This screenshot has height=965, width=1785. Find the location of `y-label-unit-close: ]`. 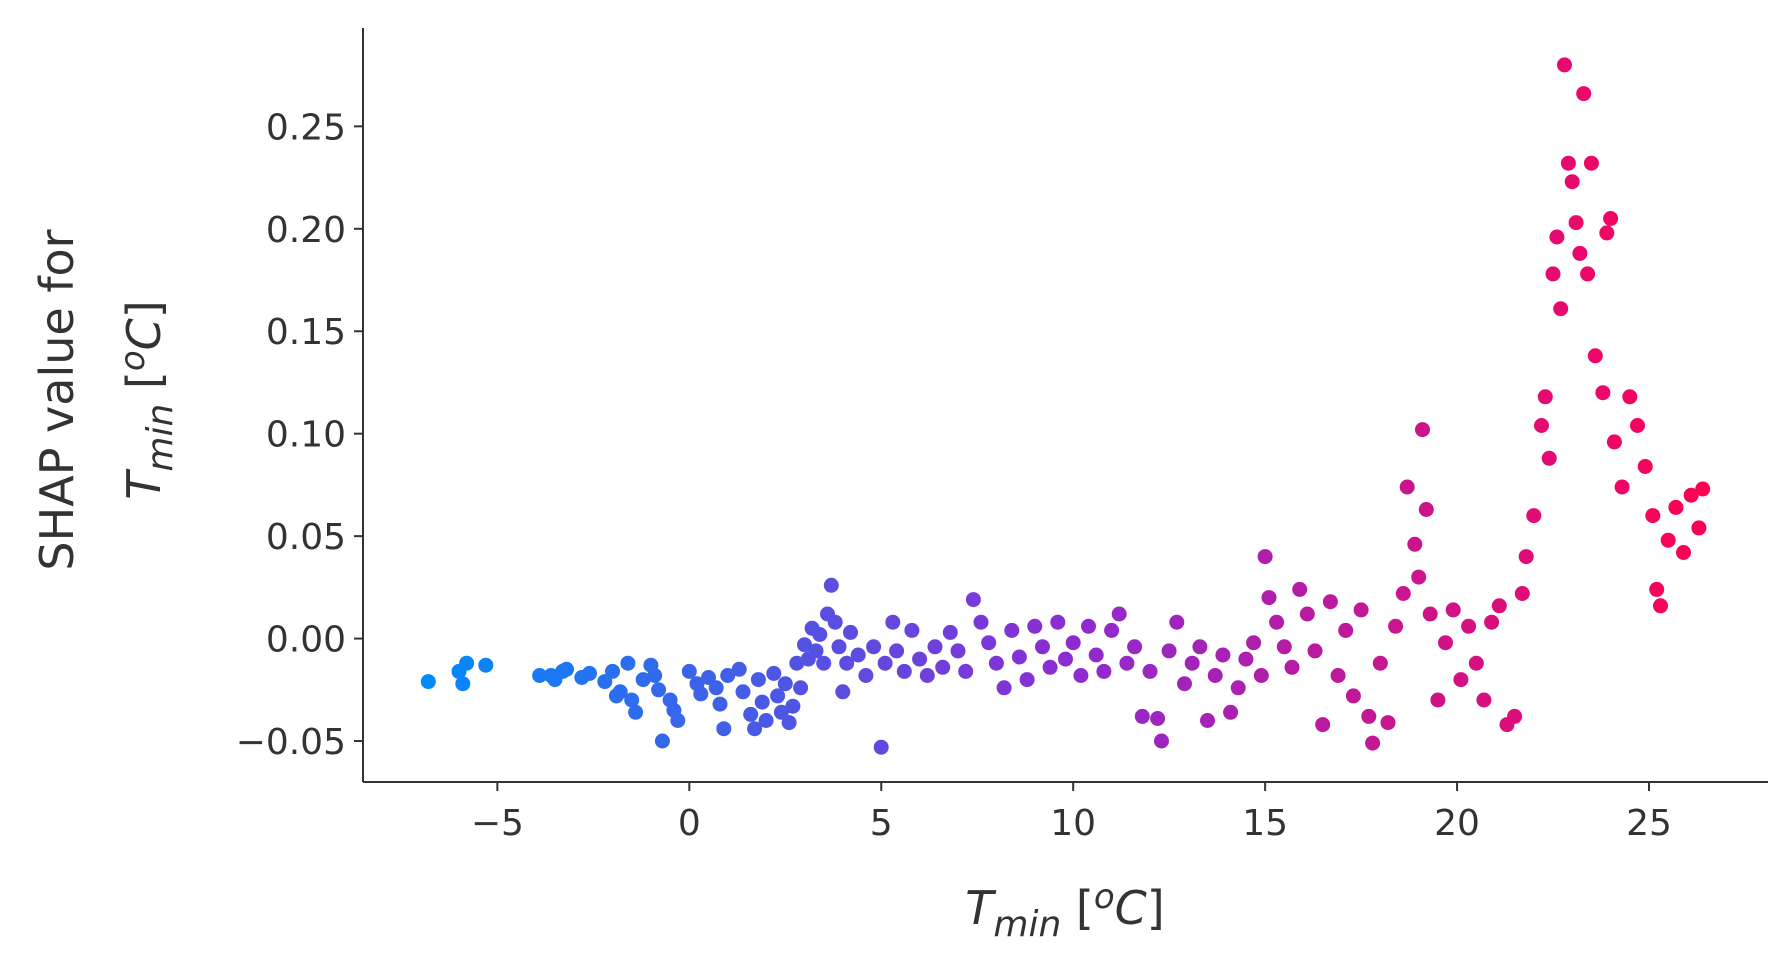

y-label-unit-close: ] is located at coordinates (144, 309).